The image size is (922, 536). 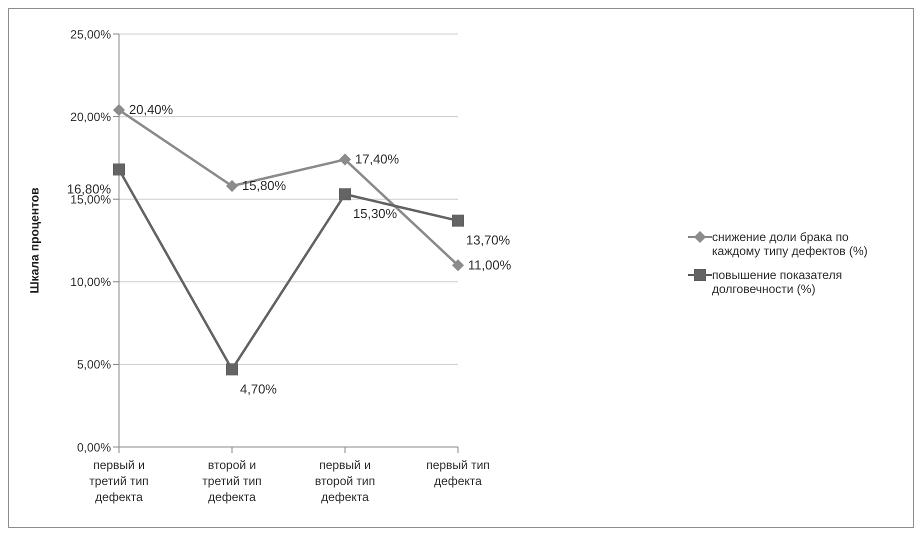 I want to click on x-tick-label: первый тип дефекта, so click(x=458, y=473).